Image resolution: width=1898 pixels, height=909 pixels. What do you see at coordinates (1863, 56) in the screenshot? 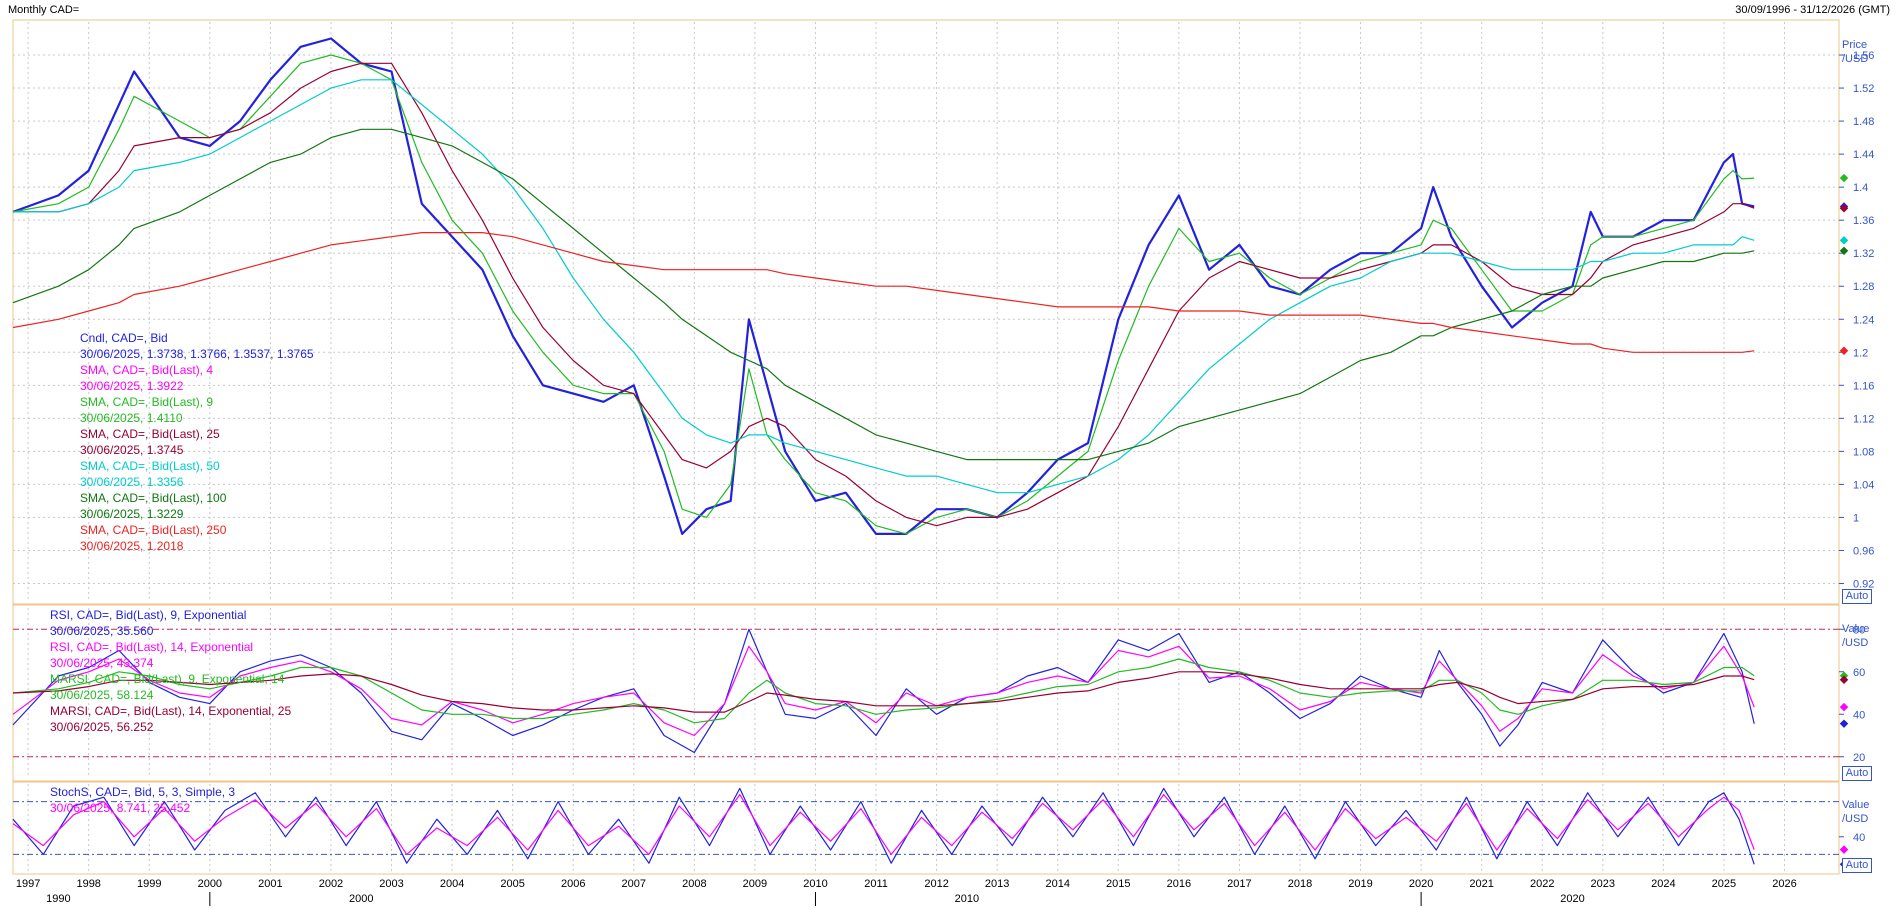
I see `y-tick-label: 1.56` at bounding box center [1863, 56].